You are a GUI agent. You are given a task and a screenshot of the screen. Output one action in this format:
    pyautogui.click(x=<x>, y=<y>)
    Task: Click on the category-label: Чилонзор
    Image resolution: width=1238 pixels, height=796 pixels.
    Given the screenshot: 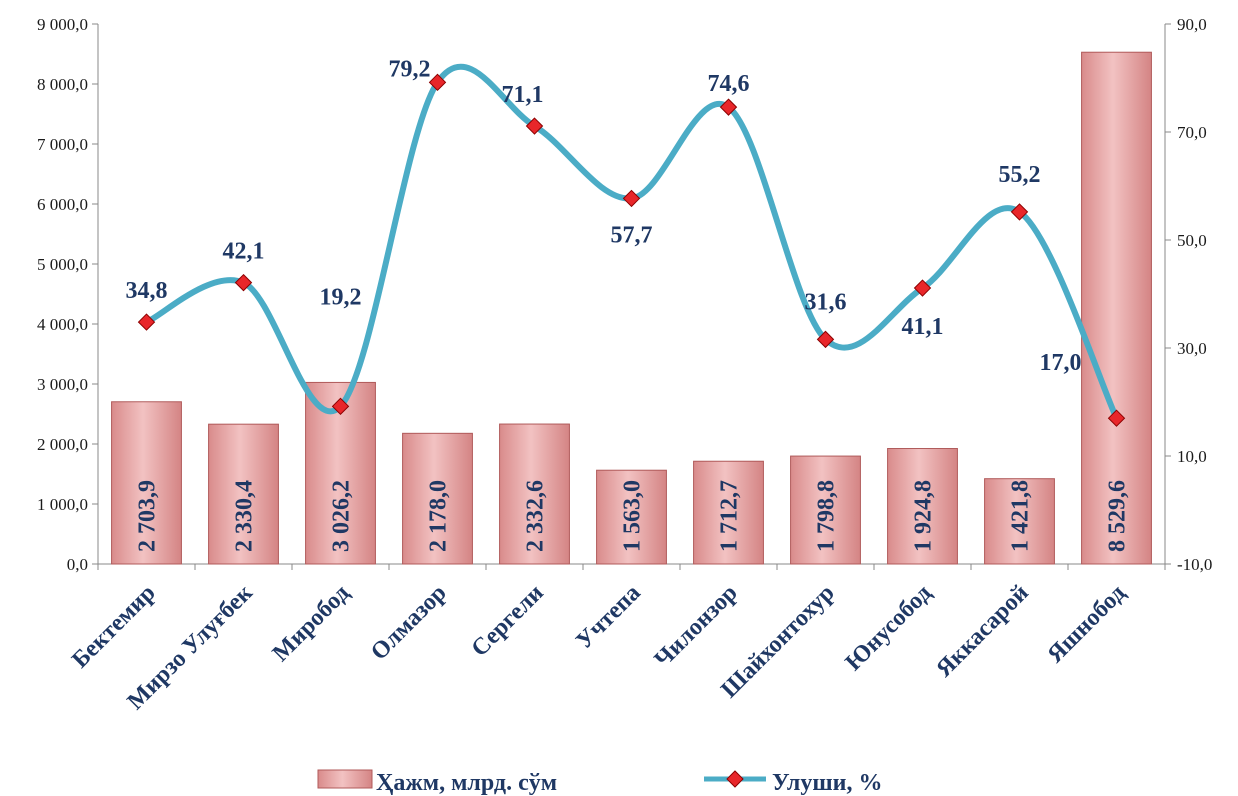 What is the action you would take?
    pyautogui.click(x=696, y=626)
    